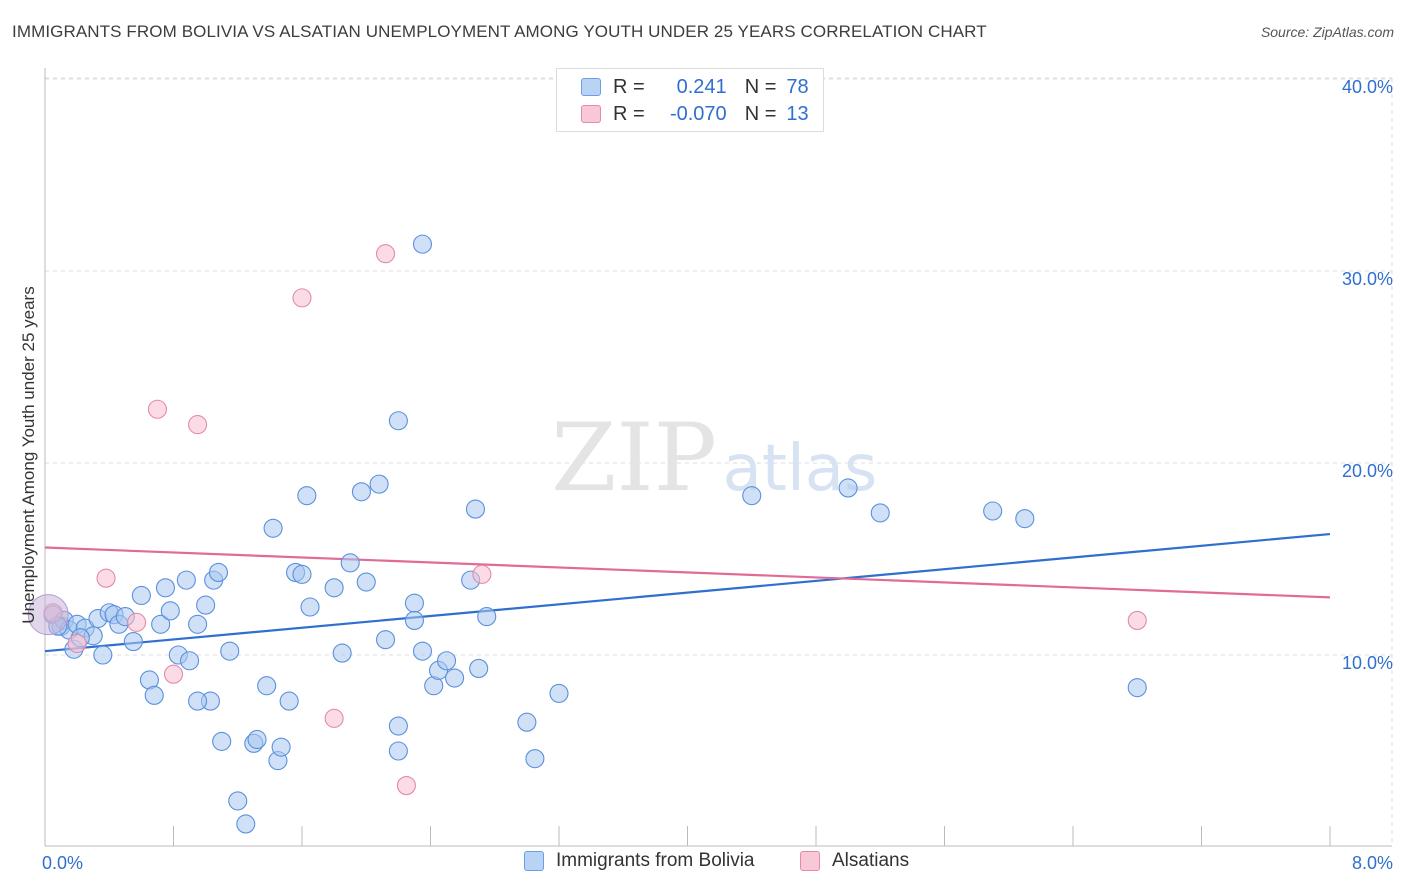  I want to click on legend-row-alsatians: R = -0.070 N = 13, so click(695, 114).